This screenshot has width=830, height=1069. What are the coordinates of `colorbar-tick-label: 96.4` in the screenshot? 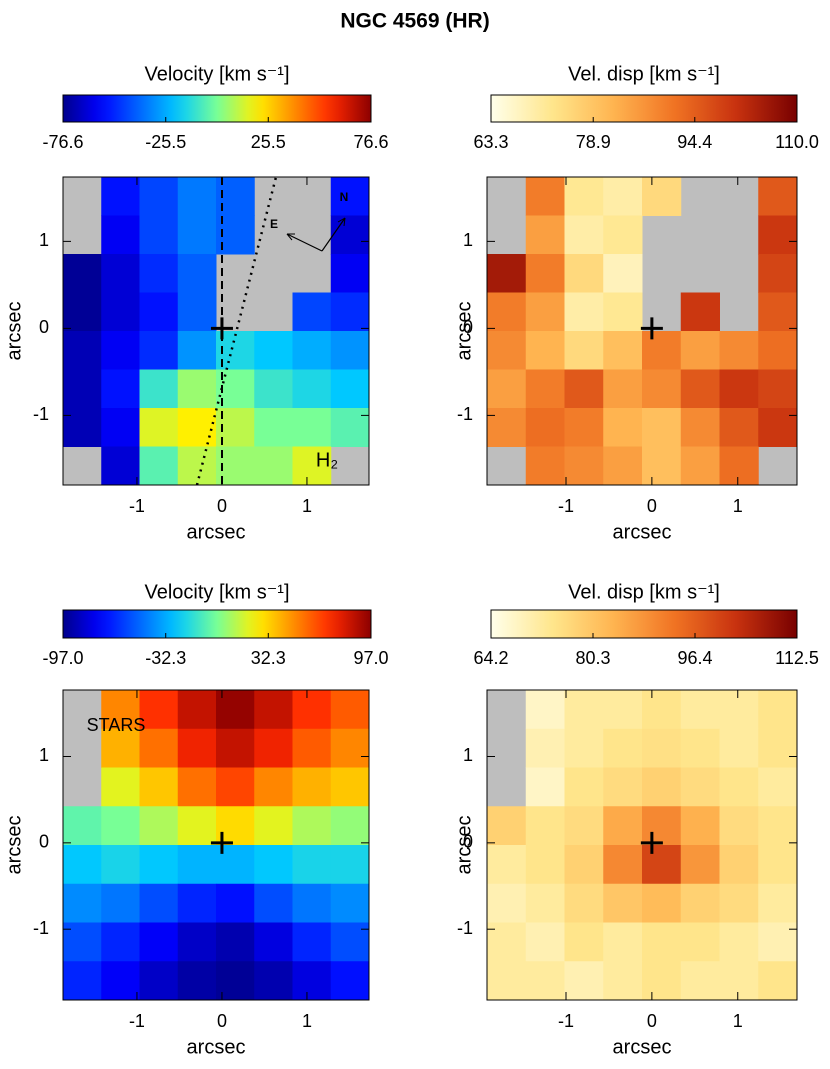 It's located at (694, 658).